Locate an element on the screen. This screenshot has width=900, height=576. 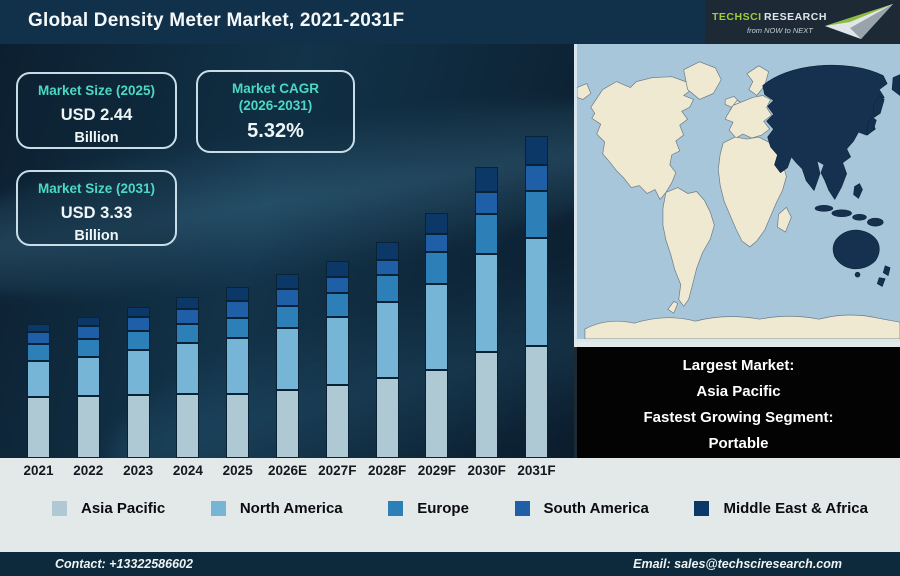
x-axis-label: 2023 is located at coordinates (138, 470).